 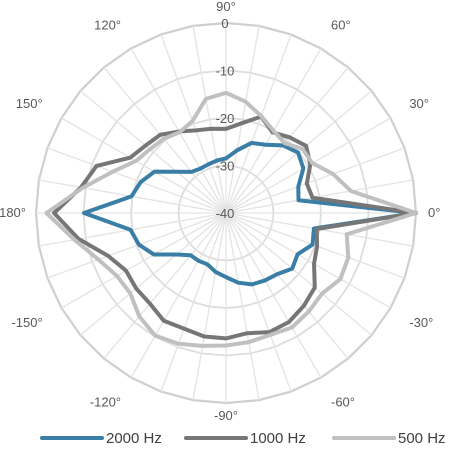 What do you see at coordinates (278, 438) in the screenshot?
I see `legend-label-1000-hz: 1000 Hz` at bounding box center [278, 438].